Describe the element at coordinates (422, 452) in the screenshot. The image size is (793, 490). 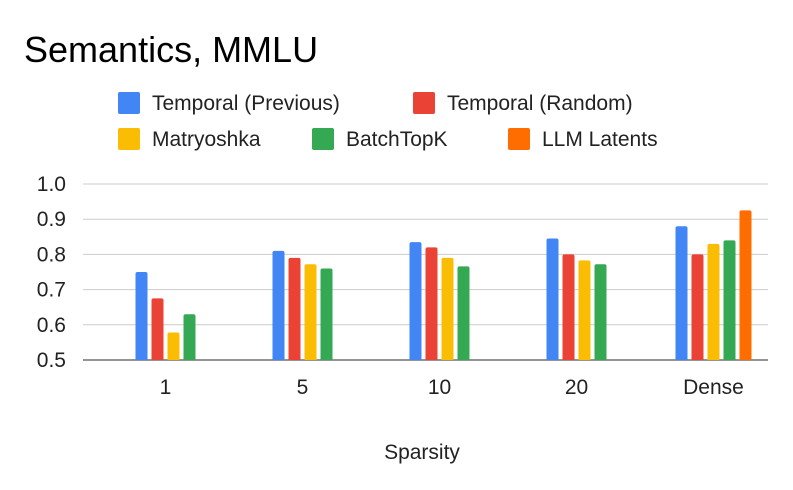
I see `x-axis-title: Sparsity` at that location.